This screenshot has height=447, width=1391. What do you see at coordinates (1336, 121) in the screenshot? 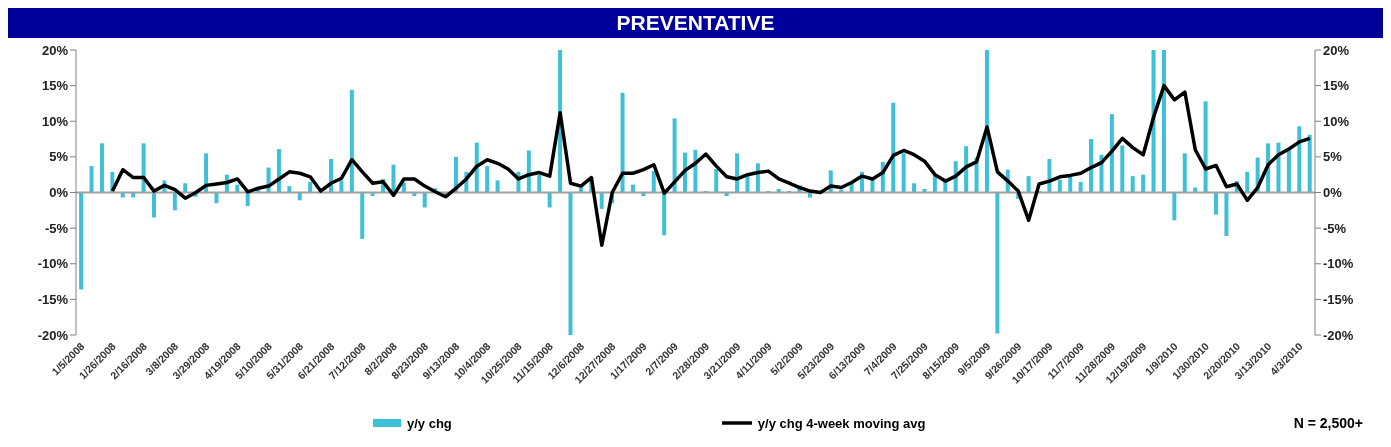
I see `y2-tick-label: 10%` at bounding box center [1336, 121].